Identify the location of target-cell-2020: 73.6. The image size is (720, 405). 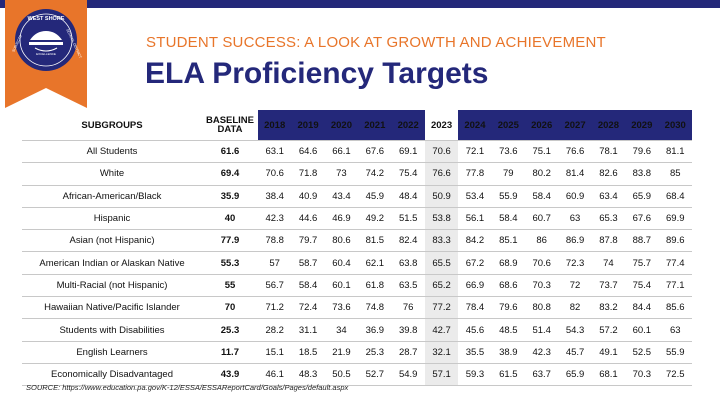
(341, 308).